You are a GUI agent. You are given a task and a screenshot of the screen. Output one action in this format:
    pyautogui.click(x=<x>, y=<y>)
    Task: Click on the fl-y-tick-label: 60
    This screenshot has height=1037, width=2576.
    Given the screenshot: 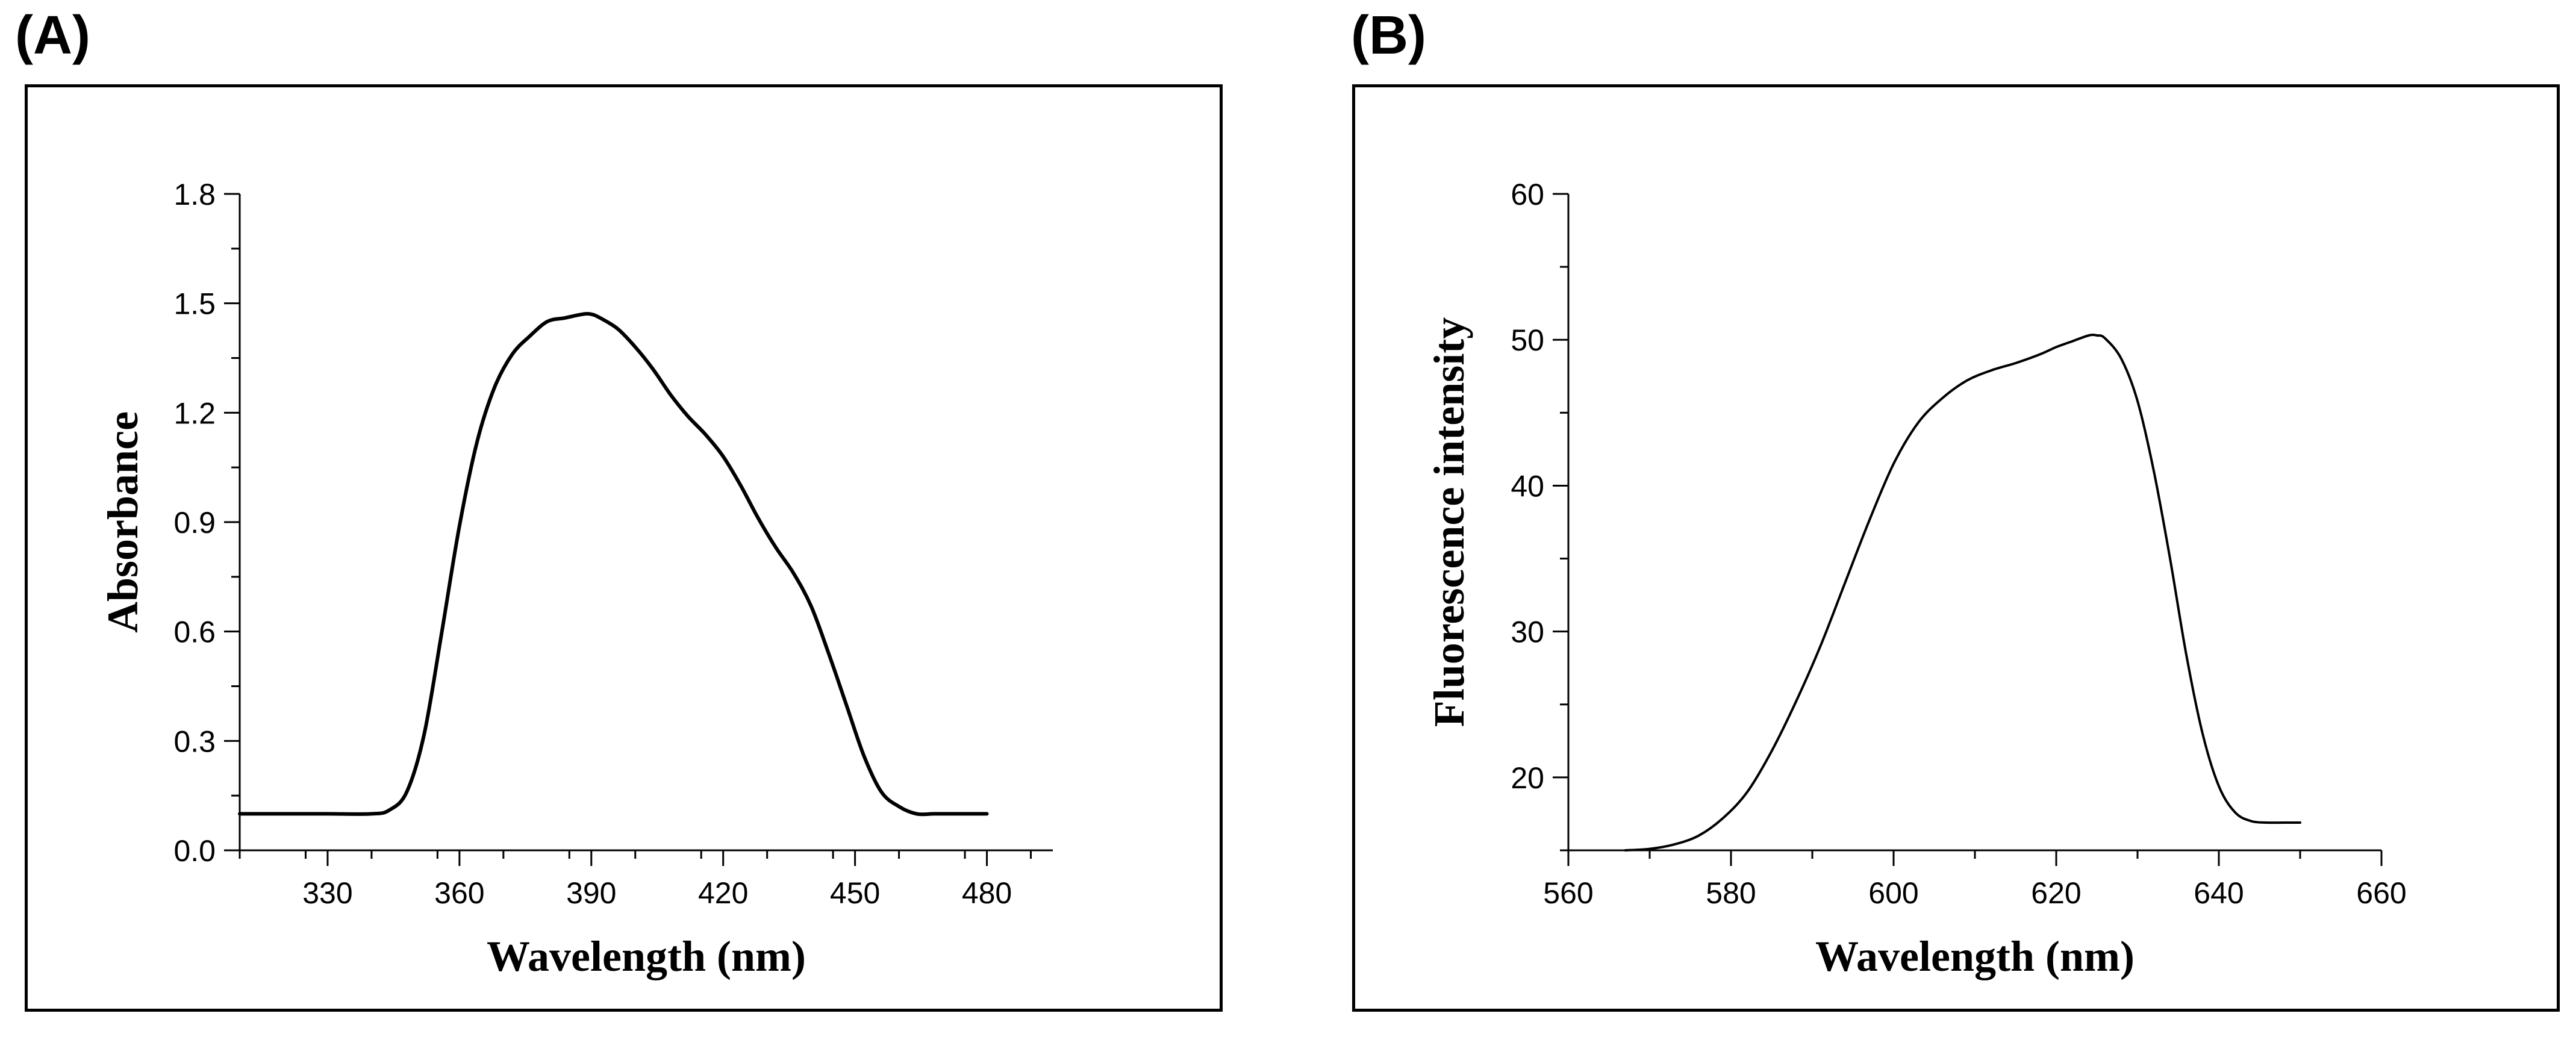 What is the action you would take?
    pyautogui.click(x=1527, y=194)
    